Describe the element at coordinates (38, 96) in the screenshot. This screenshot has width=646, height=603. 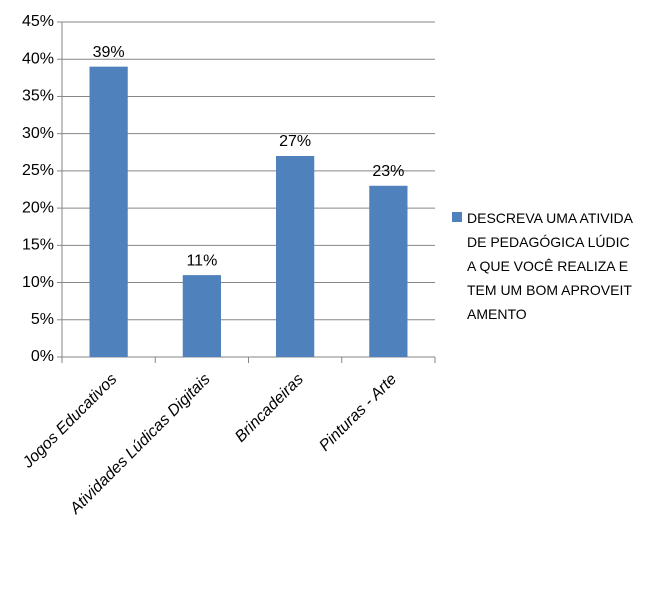
I see `y-tick-label: 35%` at that location.